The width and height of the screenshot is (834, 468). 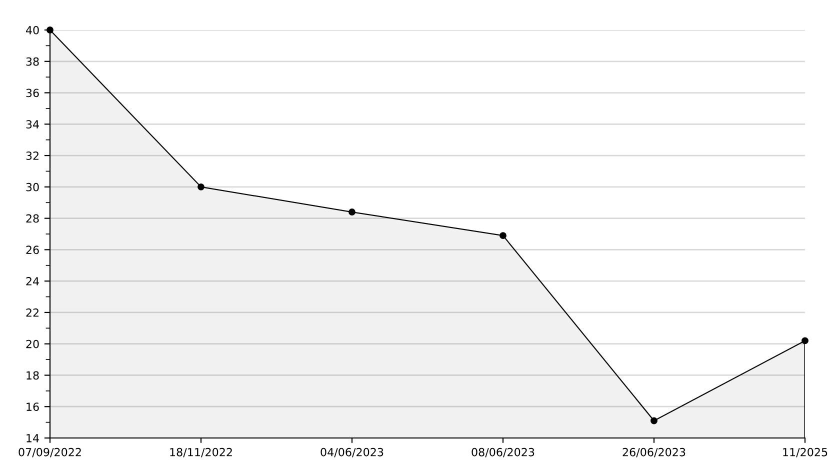 I want to click on y-tick-label: 20, so click(x=32, y=344).